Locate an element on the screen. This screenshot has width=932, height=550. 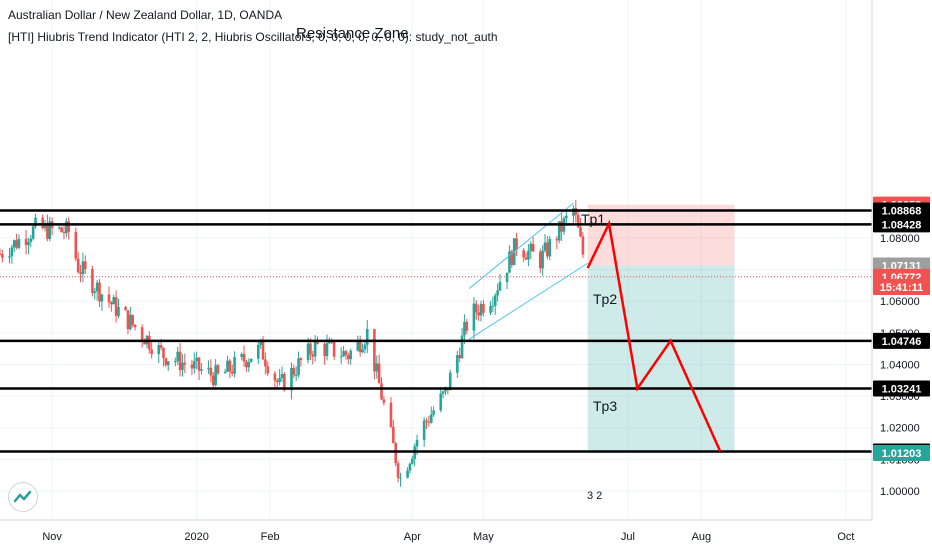
target-zone is located at coordinates (661, 359).